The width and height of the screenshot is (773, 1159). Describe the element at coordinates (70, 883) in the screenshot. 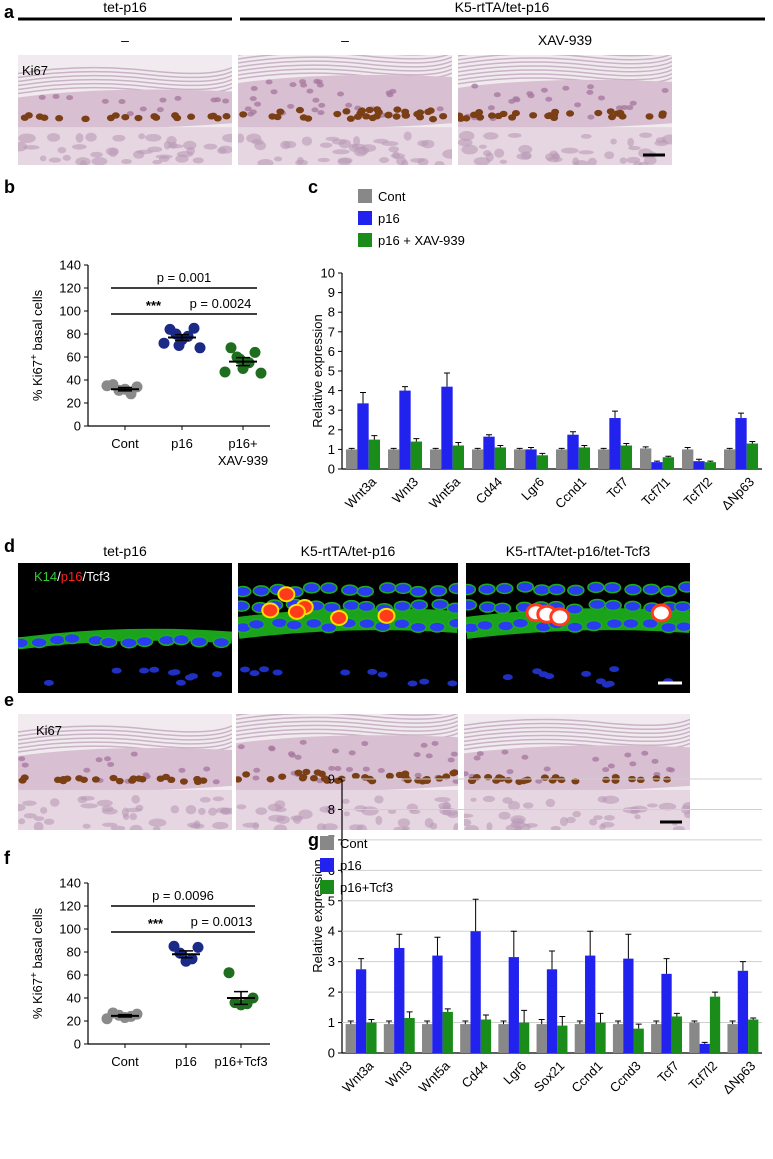

I see `y-tick-label: 140` at that location.